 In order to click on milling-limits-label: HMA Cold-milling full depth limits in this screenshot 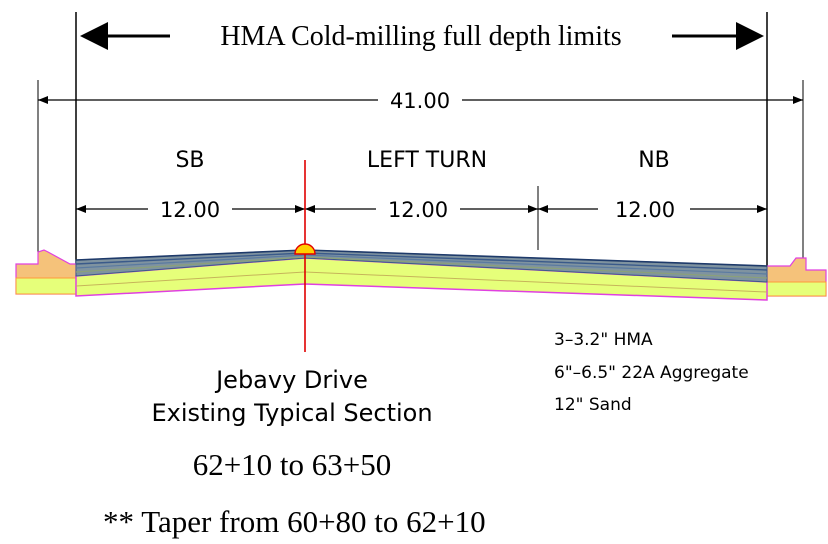, I will do `click(420, 36)`.